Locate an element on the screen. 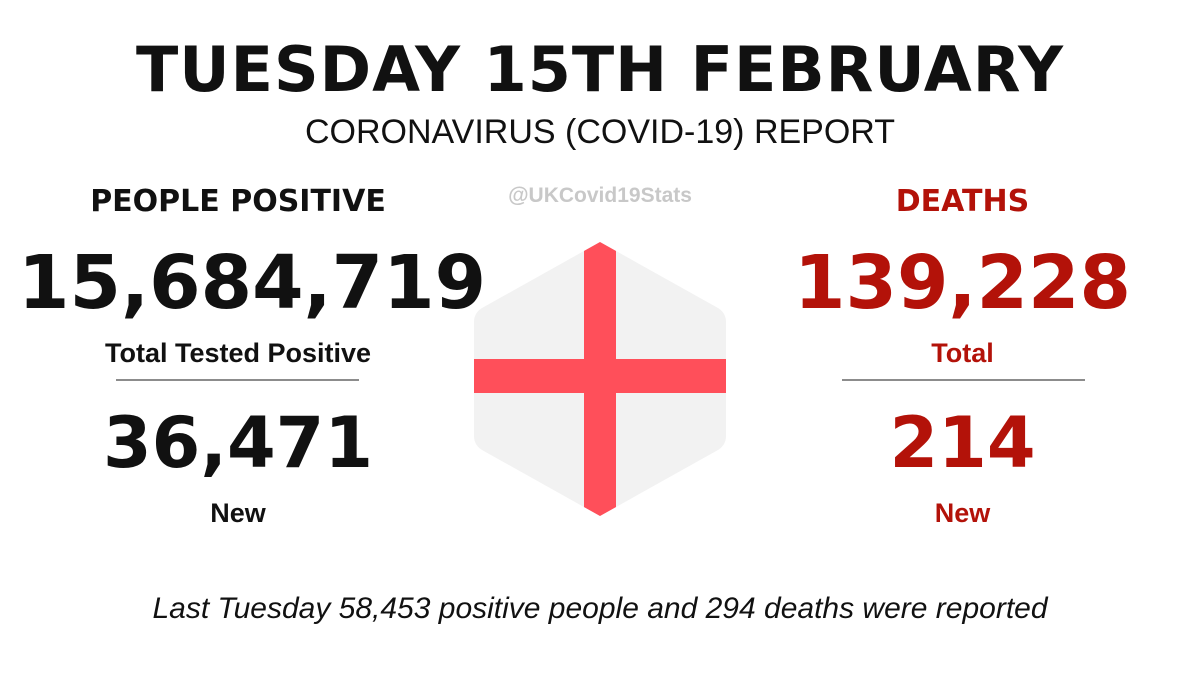 Image resolution: width=1200 pixels, height=675 pixels. deaths-new-label: New is located at coordinates (962, 513).